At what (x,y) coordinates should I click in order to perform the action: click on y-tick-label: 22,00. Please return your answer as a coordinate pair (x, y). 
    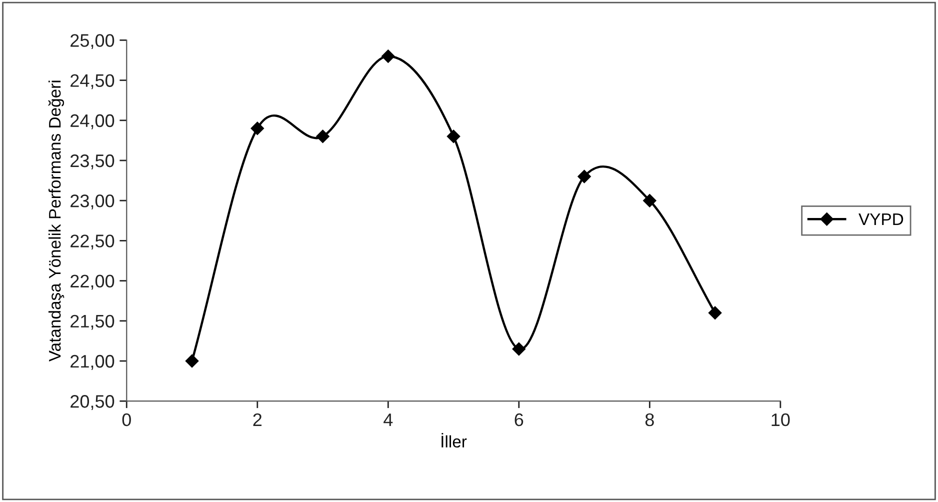
    Looking at the image, I should click on (92, 282).